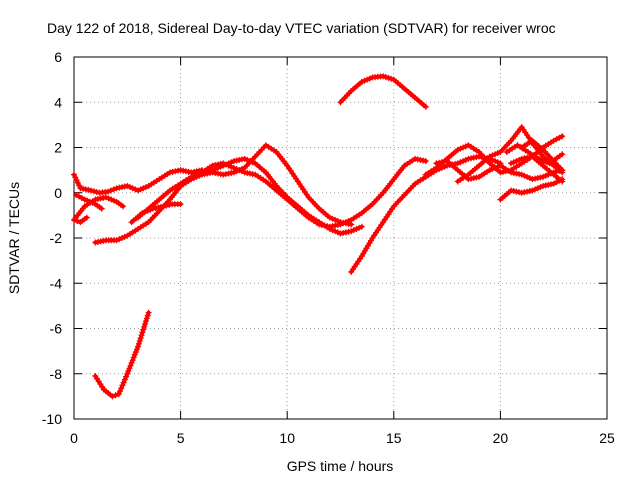  What do you see at coordinates (56, 374) in the screenshot?
I see `y-tick-label: -8` at bounding box center [56, 374].